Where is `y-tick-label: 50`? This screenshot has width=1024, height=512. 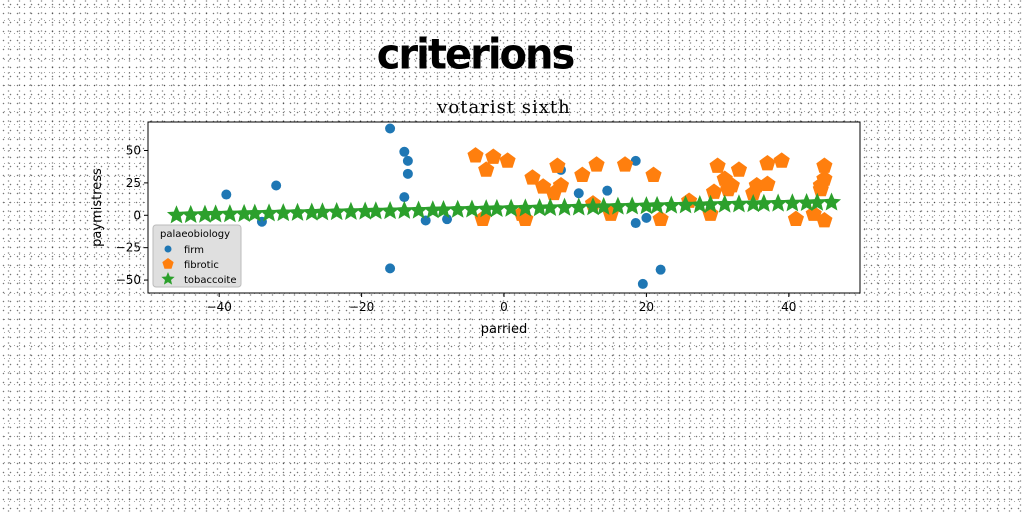 y-tick-label: 50 is located at coordinates (133, 151).